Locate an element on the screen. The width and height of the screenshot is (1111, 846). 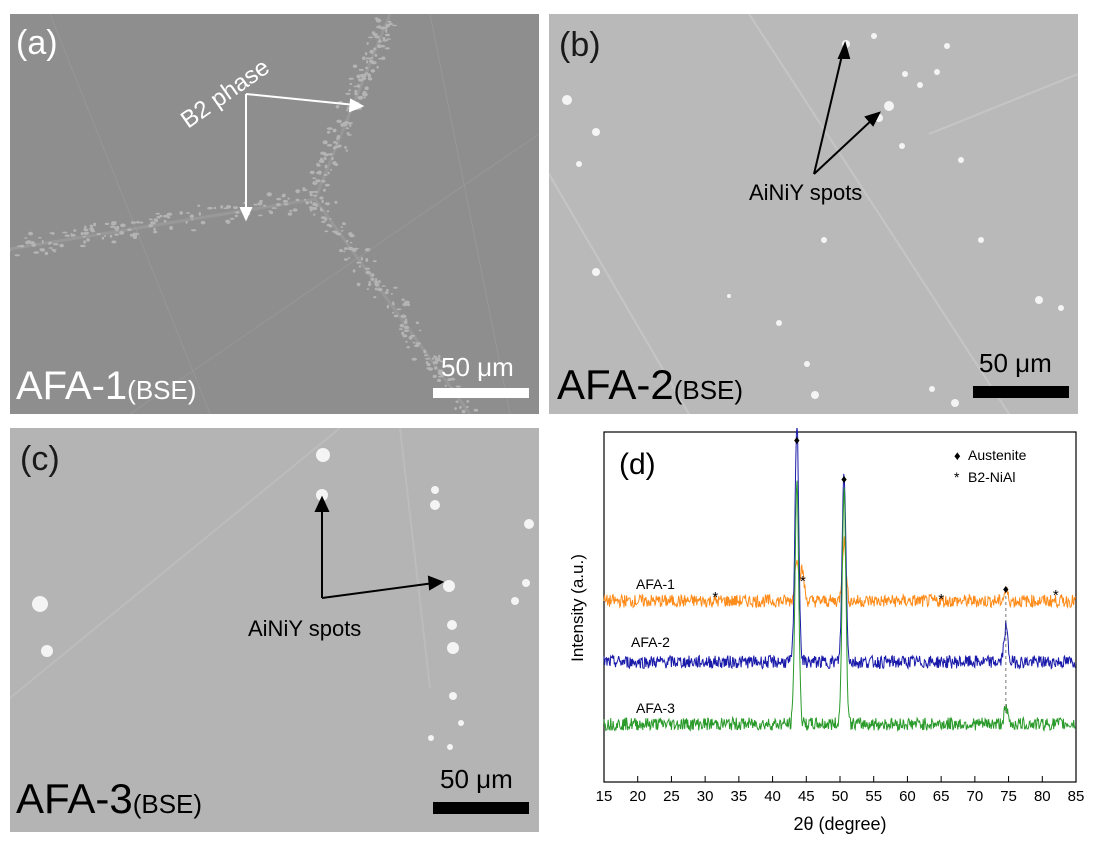
sample-name: AFA-2 is located at coordinates (615, 384).